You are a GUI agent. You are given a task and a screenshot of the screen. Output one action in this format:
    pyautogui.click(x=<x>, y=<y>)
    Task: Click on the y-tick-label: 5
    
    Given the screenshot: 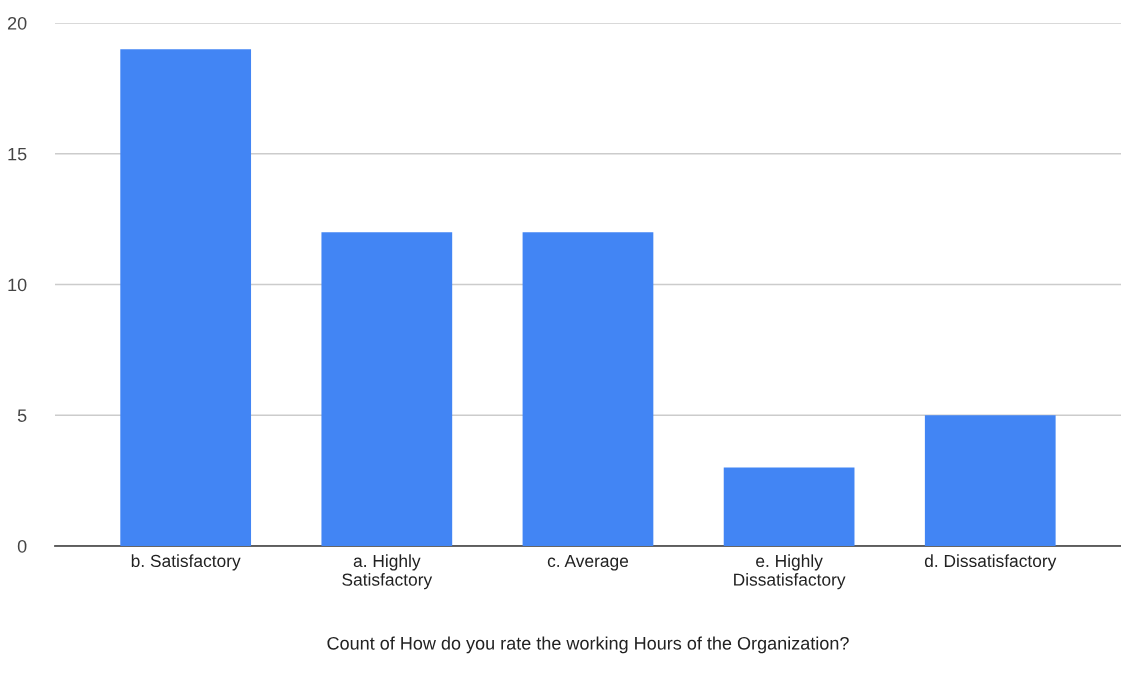 What is the action you would take?
    pyautogui.click(x=22, y=415)
    